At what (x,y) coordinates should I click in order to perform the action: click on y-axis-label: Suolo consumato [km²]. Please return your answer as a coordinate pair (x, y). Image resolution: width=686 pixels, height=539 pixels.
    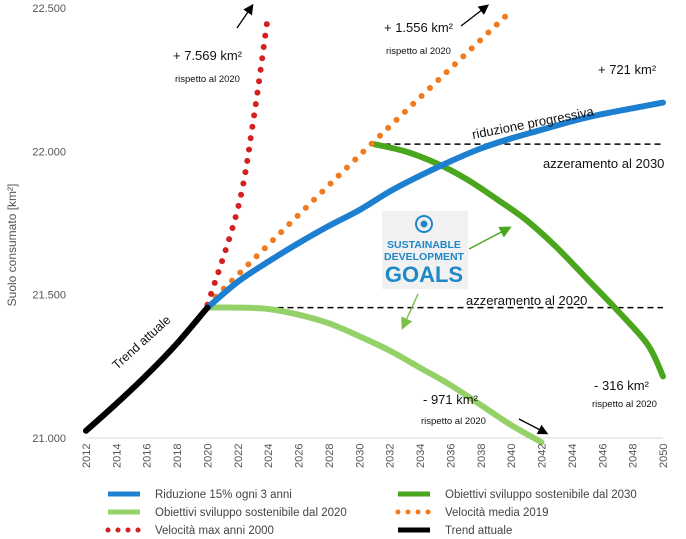
    Looking at the image, I should click on (12, 245).